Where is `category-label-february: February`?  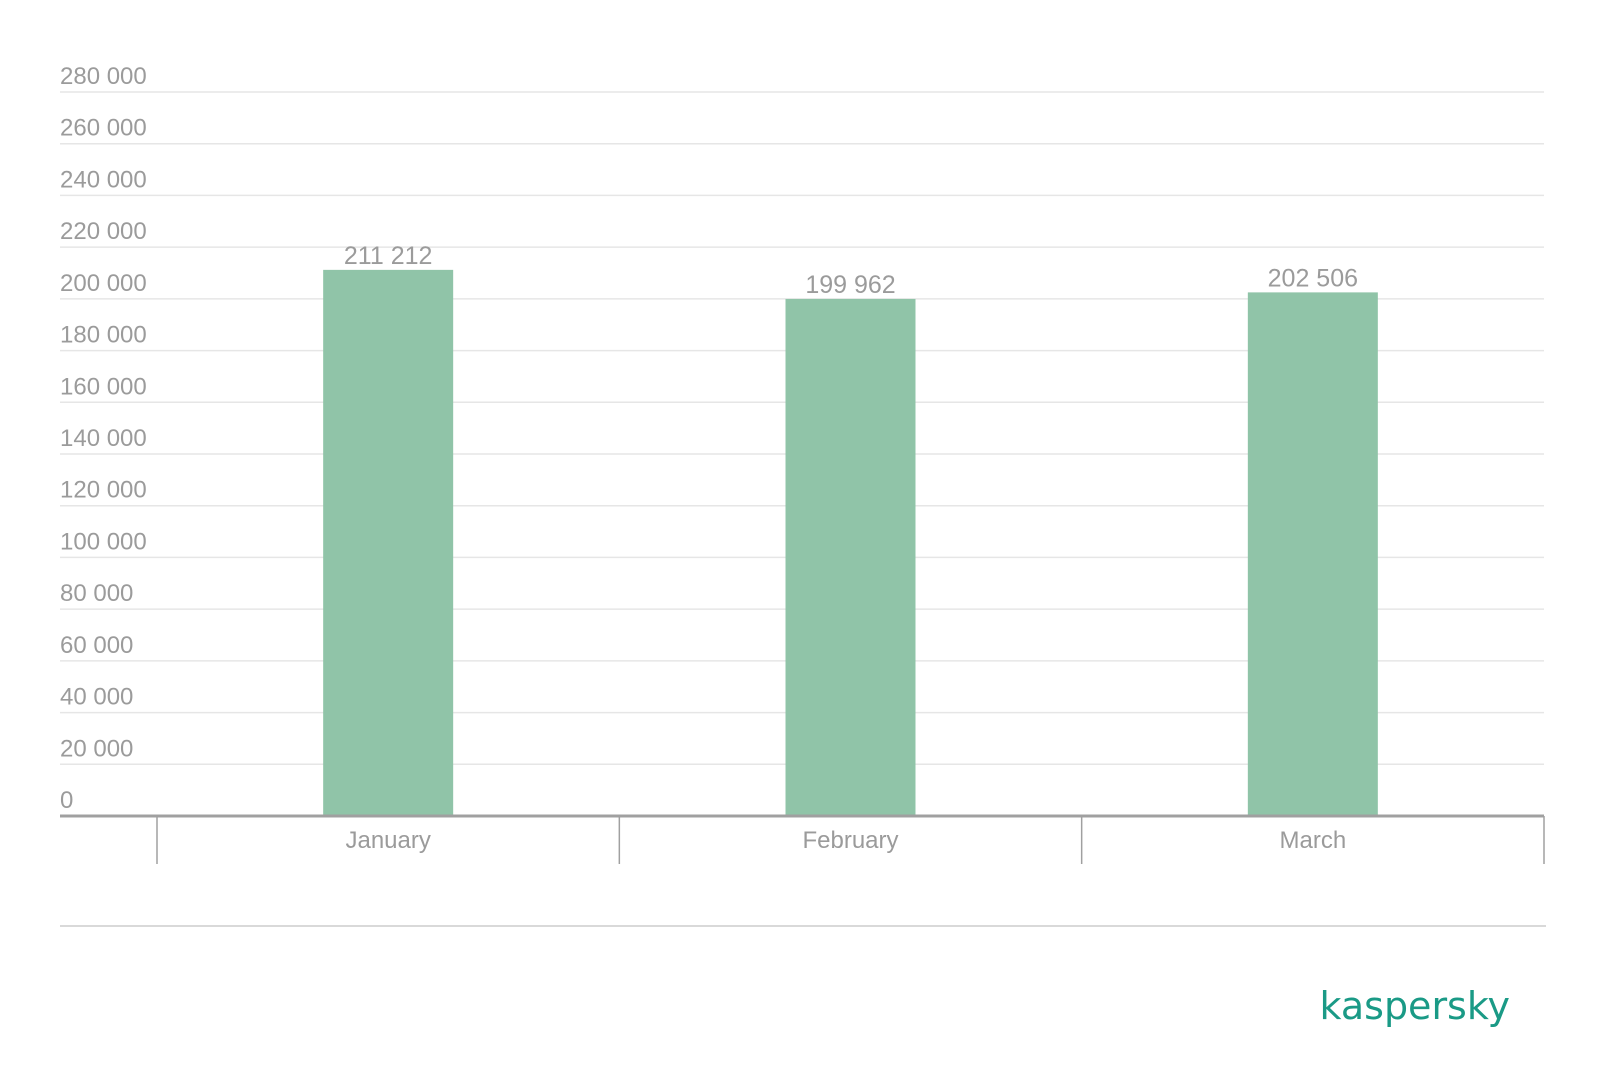 category-label-february: February is located at coordinates (850, 840).